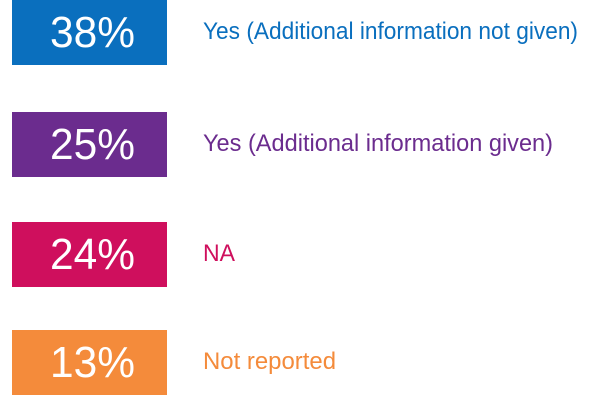  I want to click on stat-value: 13%, so click(92, 362).